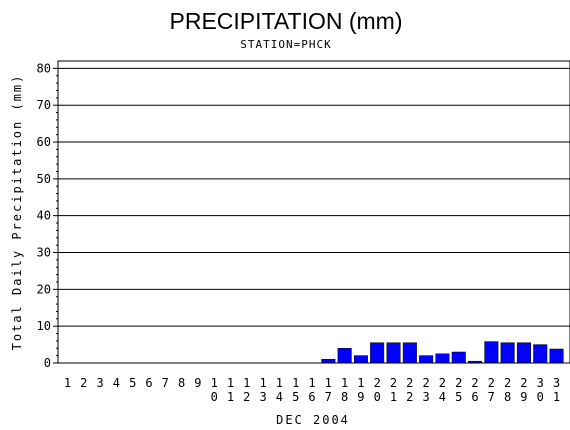 The height and width of the screenshot is (430, 570). I want to click on y-tick-label: 70, so click(44, 105).